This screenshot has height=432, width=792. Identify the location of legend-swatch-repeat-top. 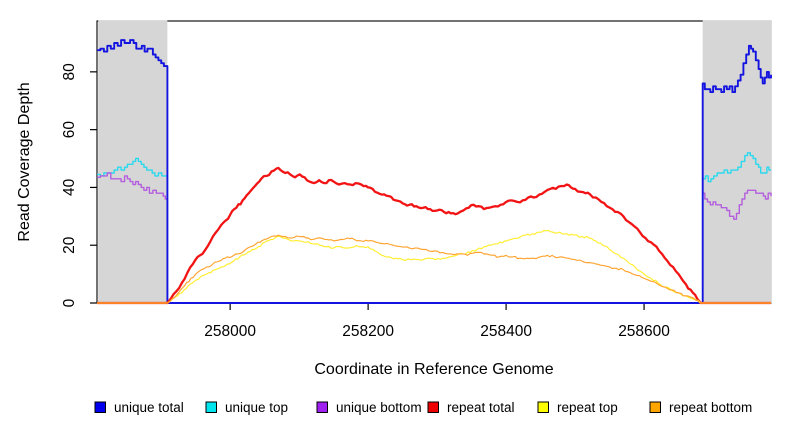
(543, 407).